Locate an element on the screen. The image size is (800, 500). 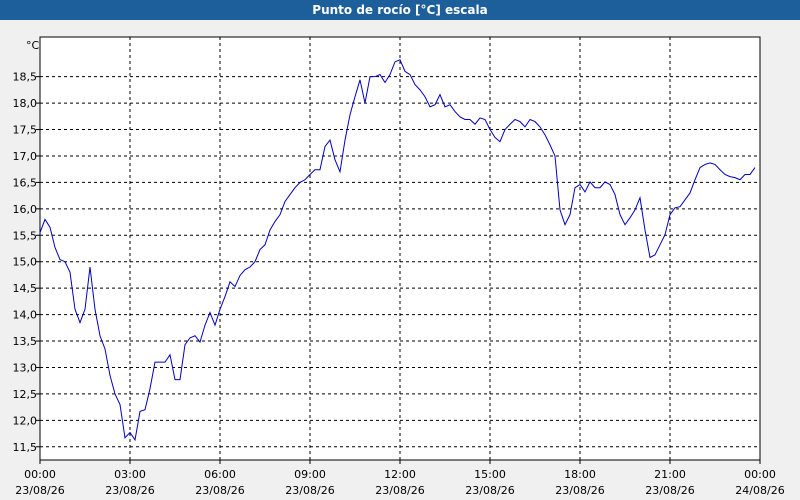
x-tick-date: 24/08/26 is located at coordinates (759, 490).